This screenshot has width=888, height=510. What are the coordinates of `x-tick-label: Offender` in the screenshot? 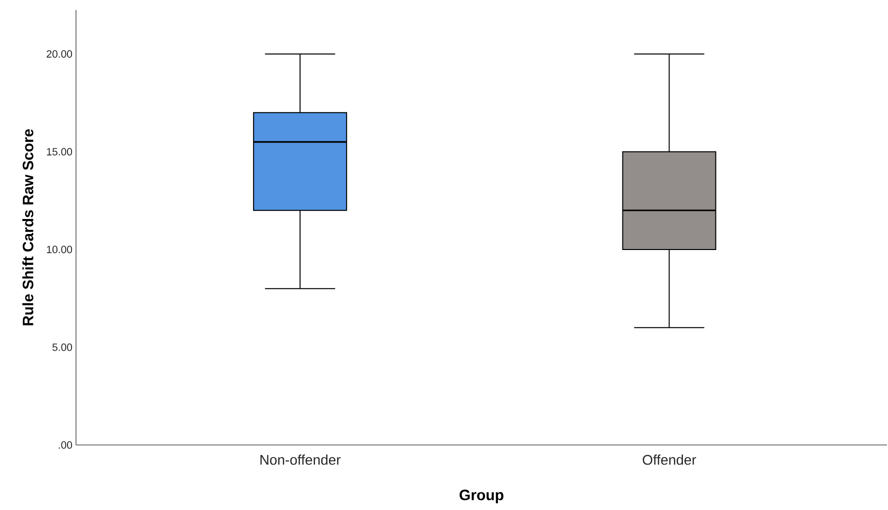 It's located at (669, 459).